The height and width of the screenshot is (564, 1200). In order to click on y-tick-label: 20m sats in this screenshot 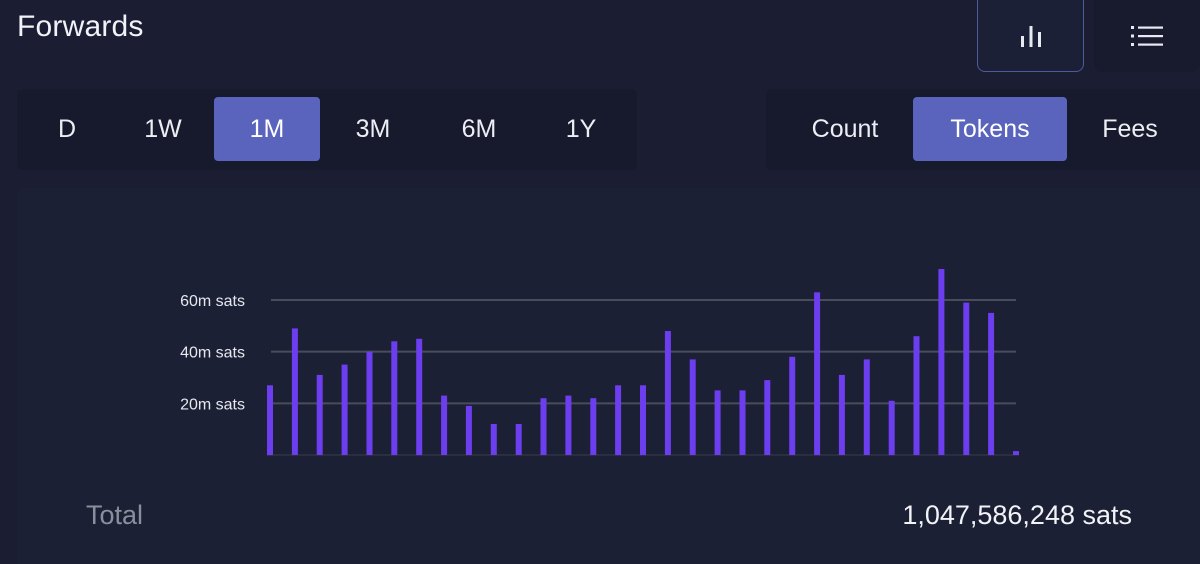, I will do `click(212, 404)`.